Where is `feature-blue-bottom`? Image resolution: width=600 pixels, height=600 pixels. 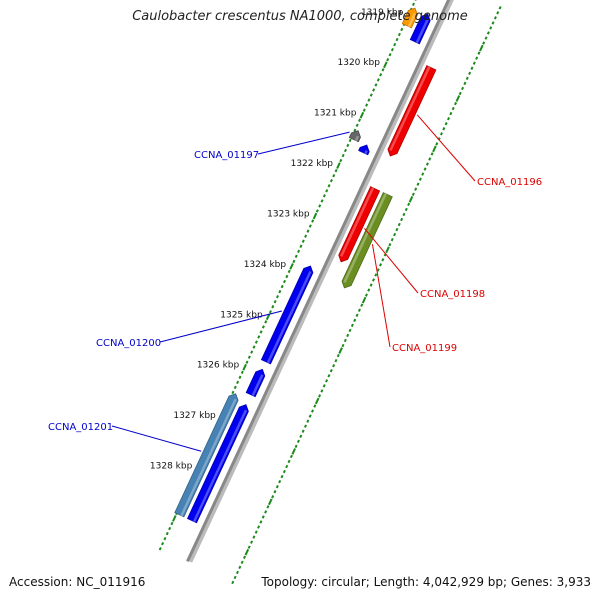 feature-blue-bottom is located at coordinates (217, 464).